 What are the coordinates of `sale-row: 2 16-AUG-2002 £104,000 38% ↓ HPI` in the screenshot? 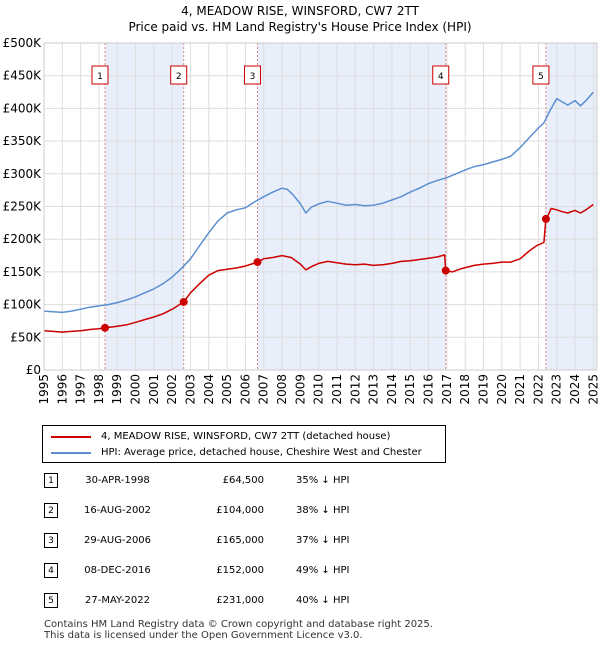 It's located at (314, 511).